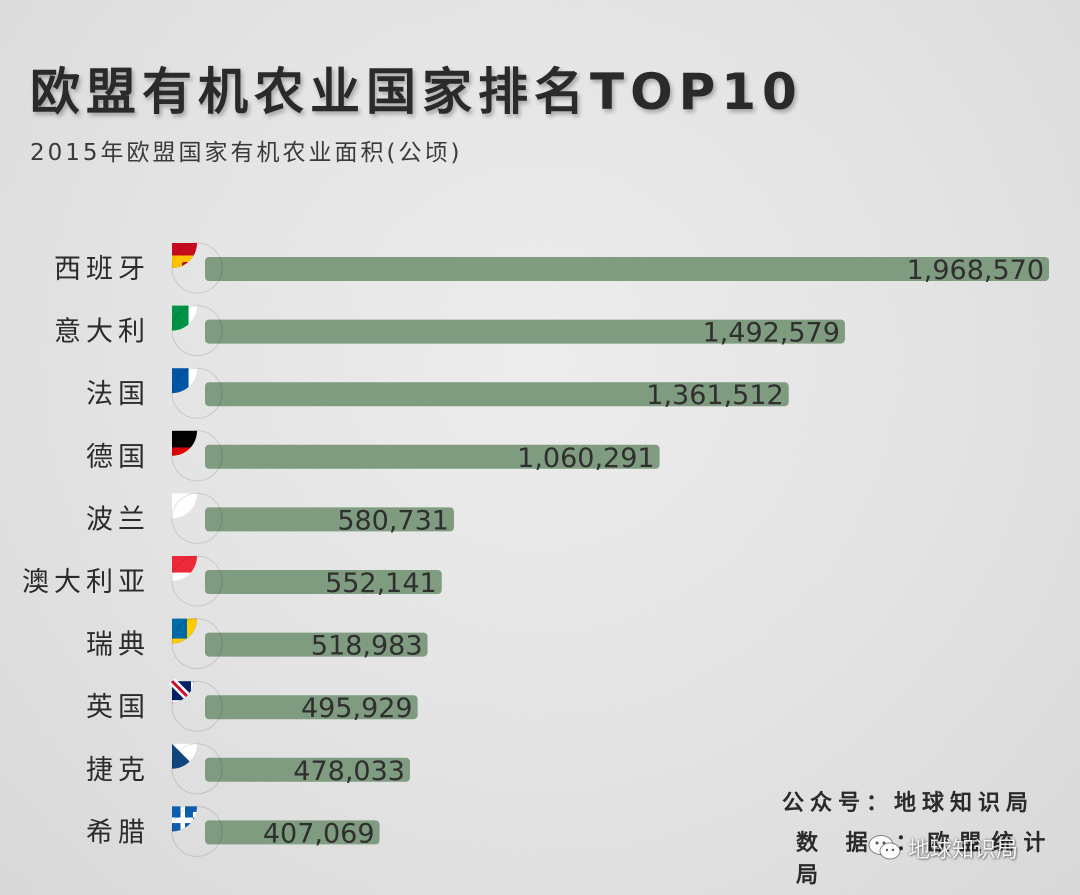 This screenshot has width=1080, height=895. What do you see at coordinates (319, 833) in the screenshot?
I see `value-label: 407,069` at bounding box center [319, 833].